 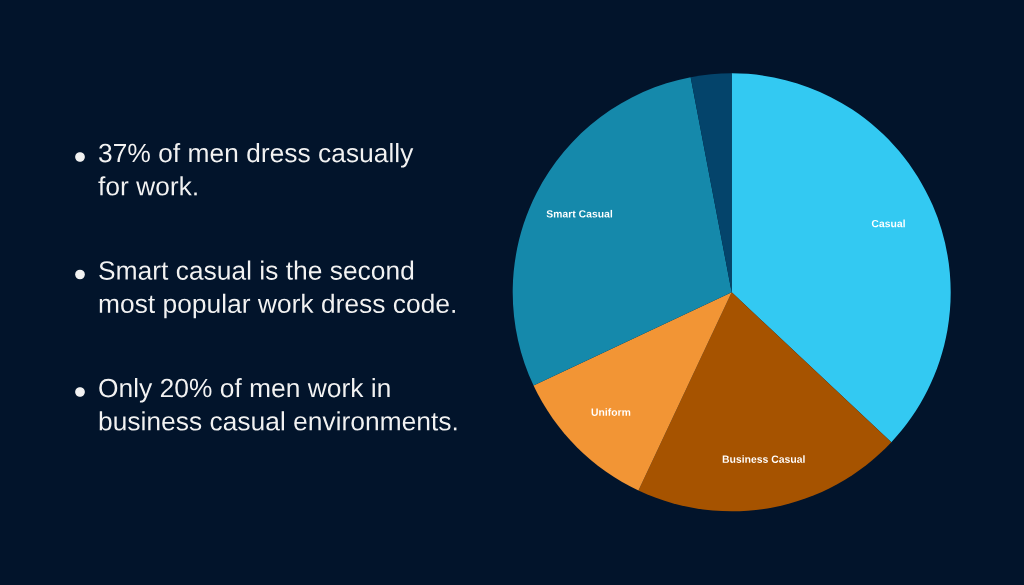 I want to click on text: Only 20% of men work in business casual environments., so click(x=278, y=404).